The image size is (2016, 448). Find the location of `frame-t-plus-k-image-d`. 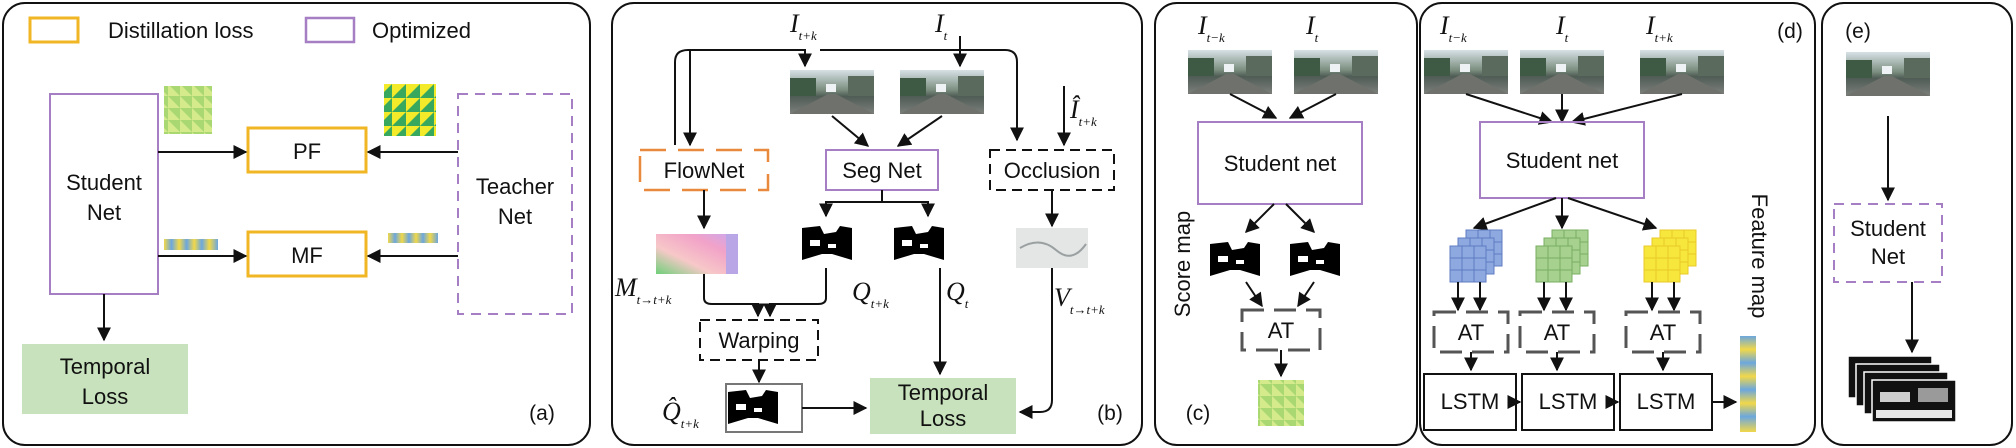

frame-t-plus-k-image-d is located at coordinates (1682, 72).